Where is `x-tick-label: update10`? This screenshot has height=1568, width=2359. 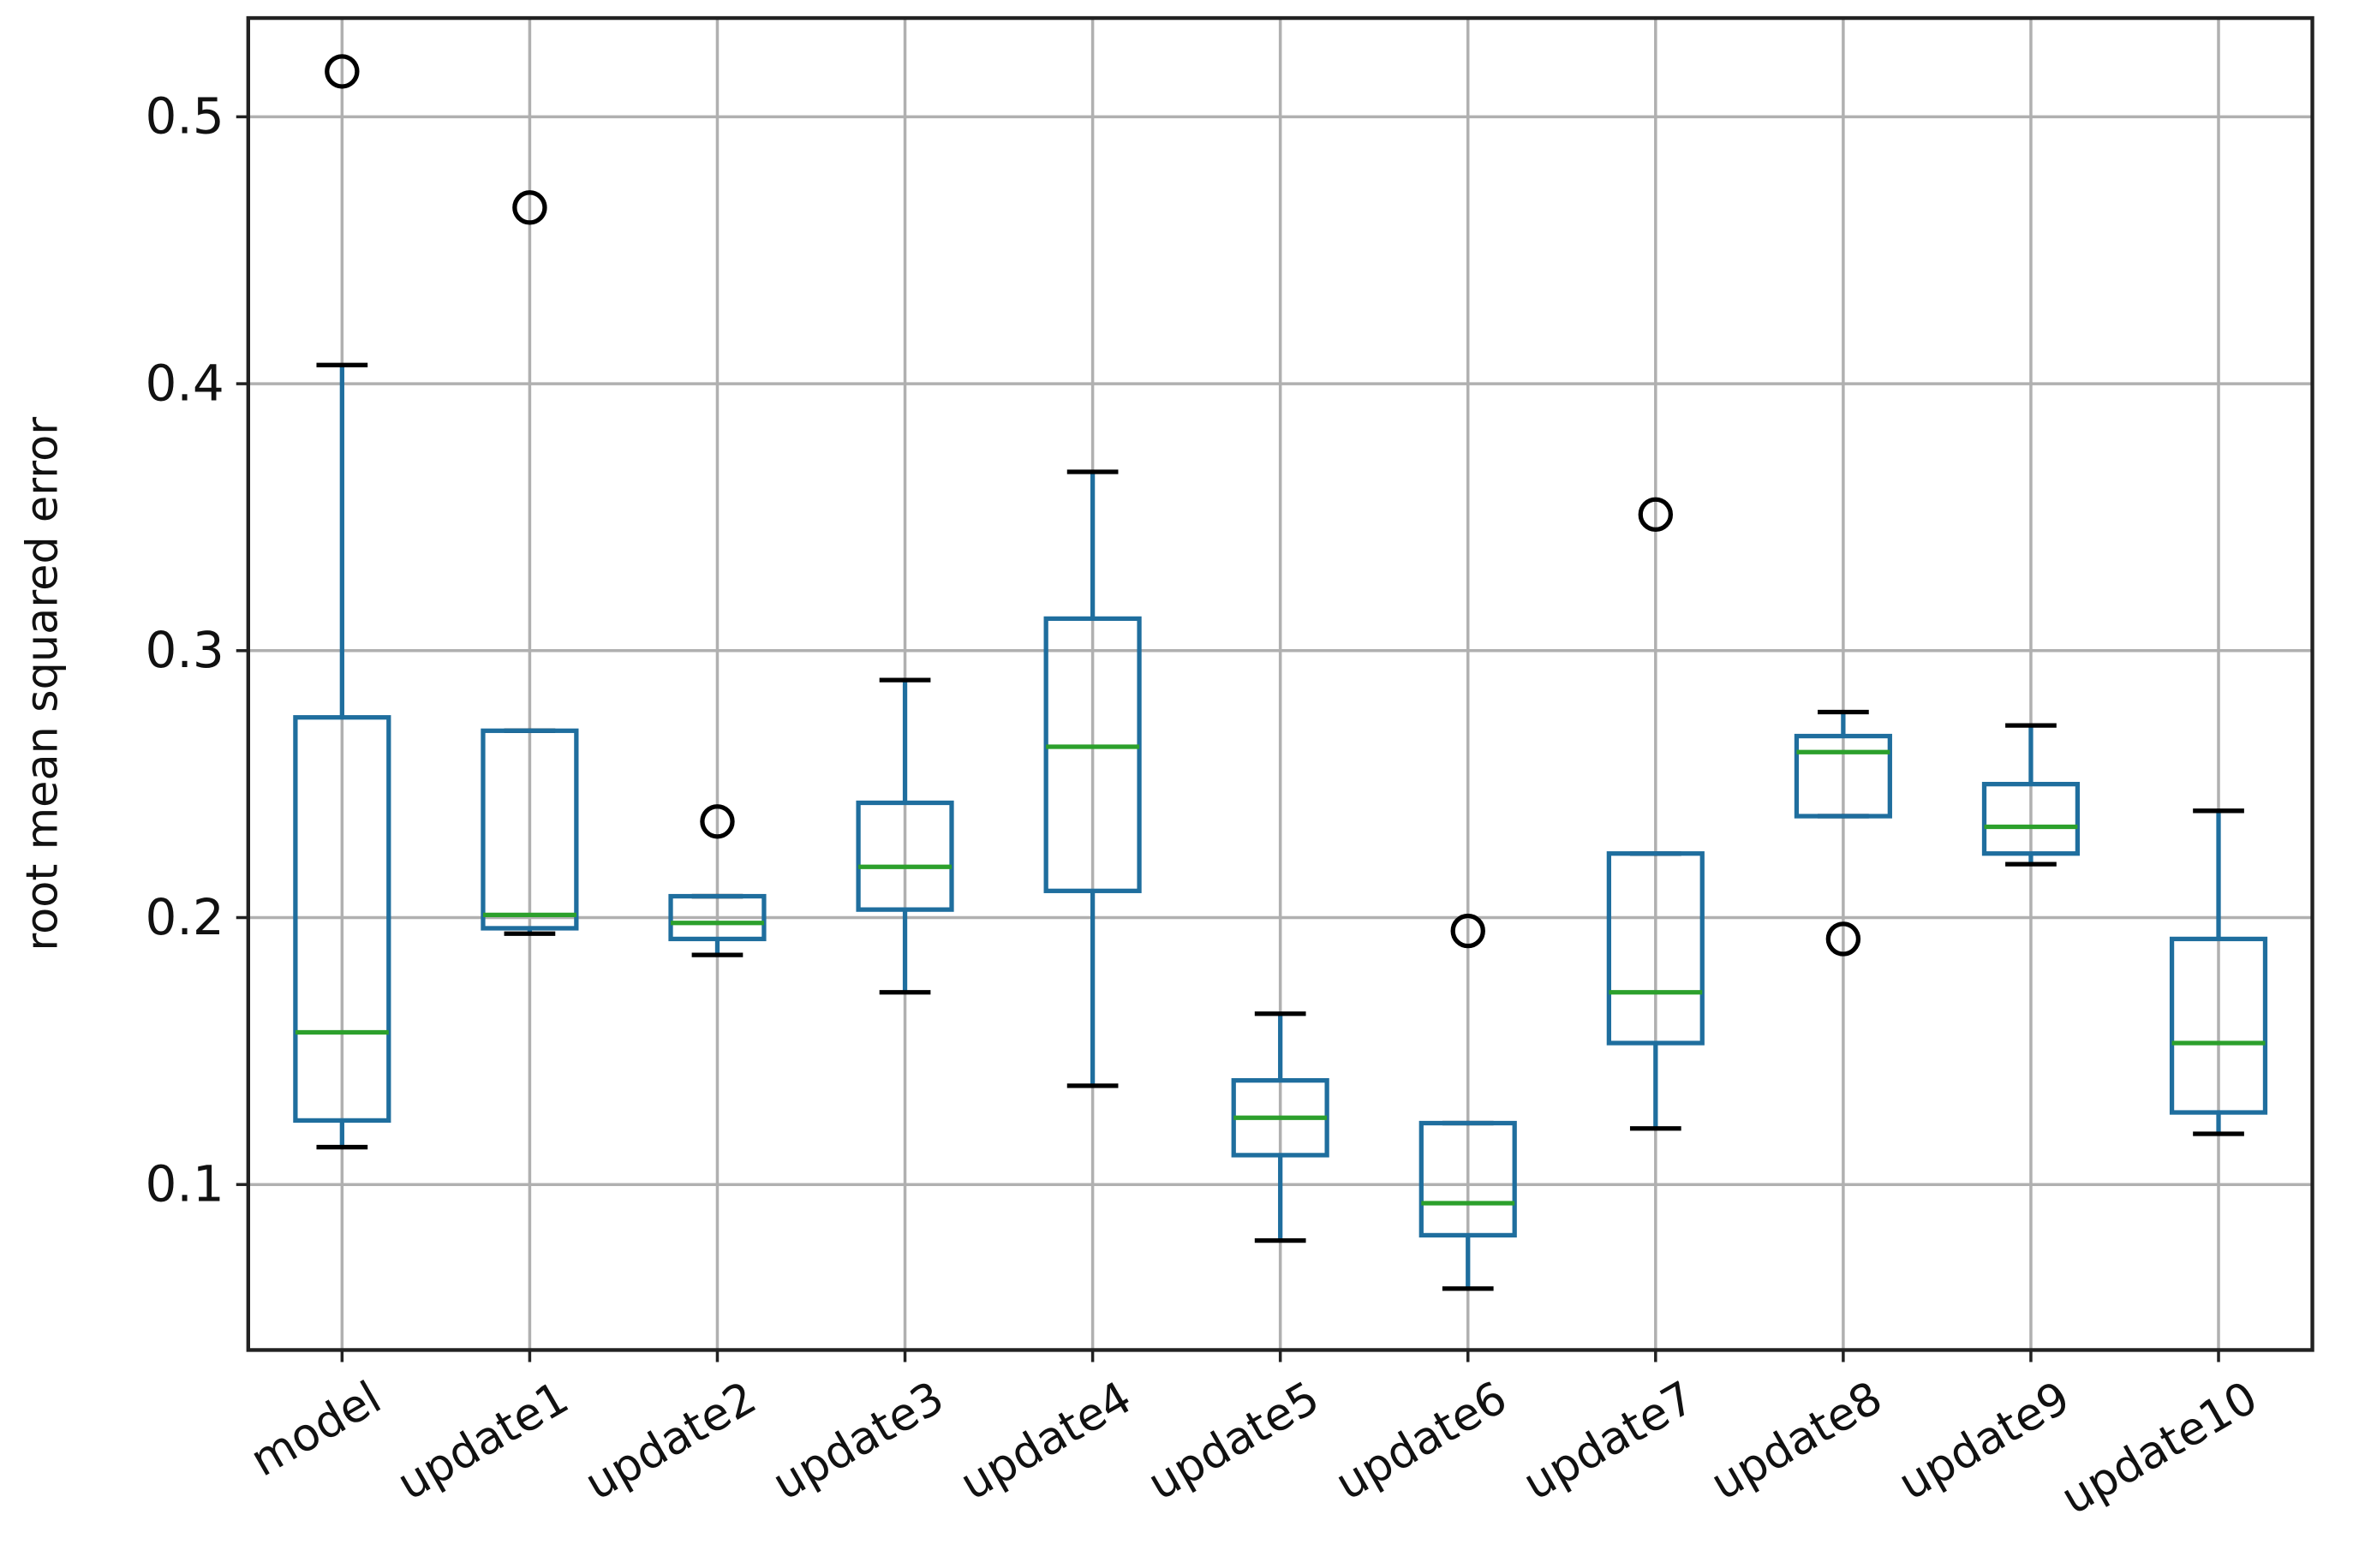
x-tick-label: update10 is located at coordinates (2159, 1449).